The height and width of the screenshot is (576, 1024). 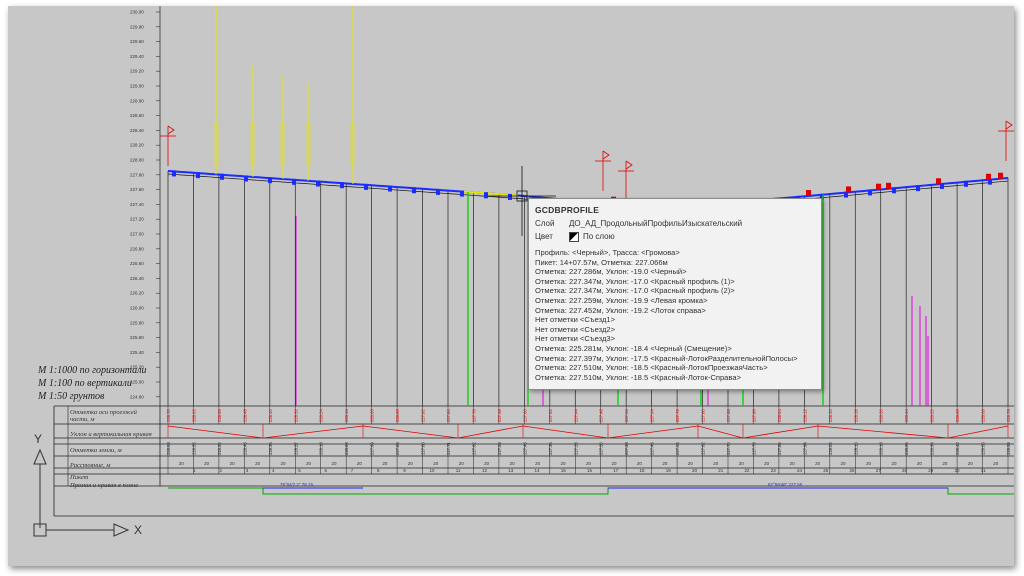 What do you see at coordinates (1008, 415) in the screenshot?
I see `design-mark-label: 228.76` at bounding box center [1008, 415].